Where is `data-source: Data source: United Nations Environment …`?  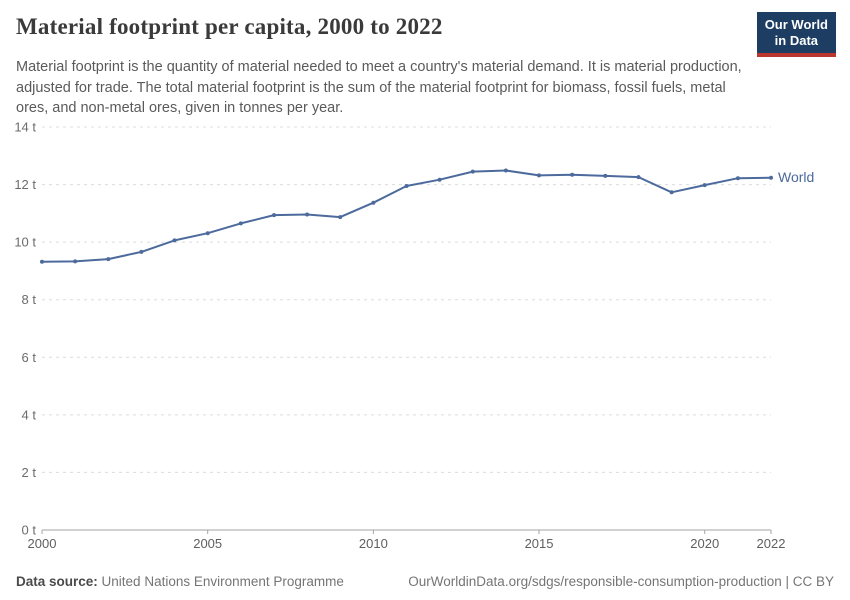 data-source: Data source: United Nations Environment … is located at coordinates (180, 581).